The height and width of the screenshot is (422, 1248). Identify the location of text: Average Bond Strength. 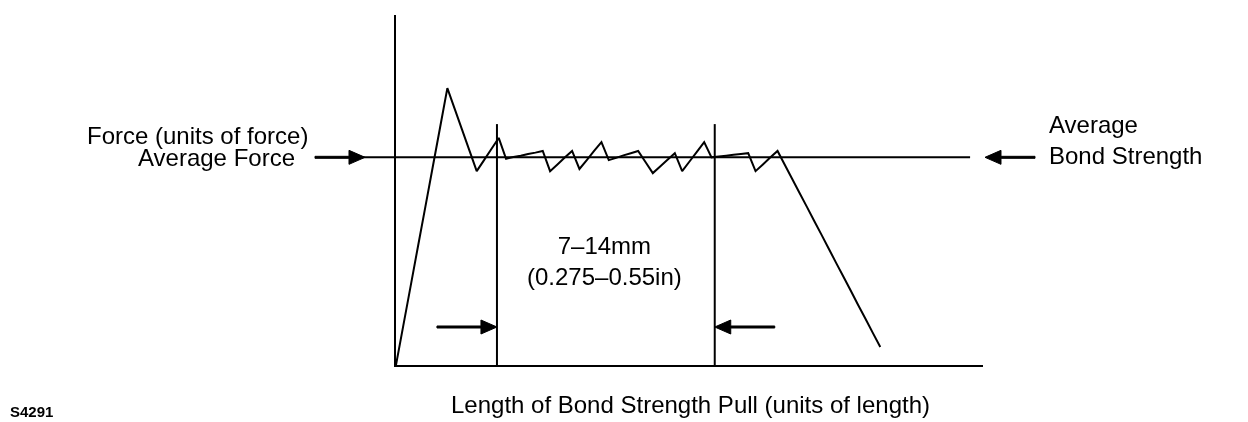
(1126, 140).